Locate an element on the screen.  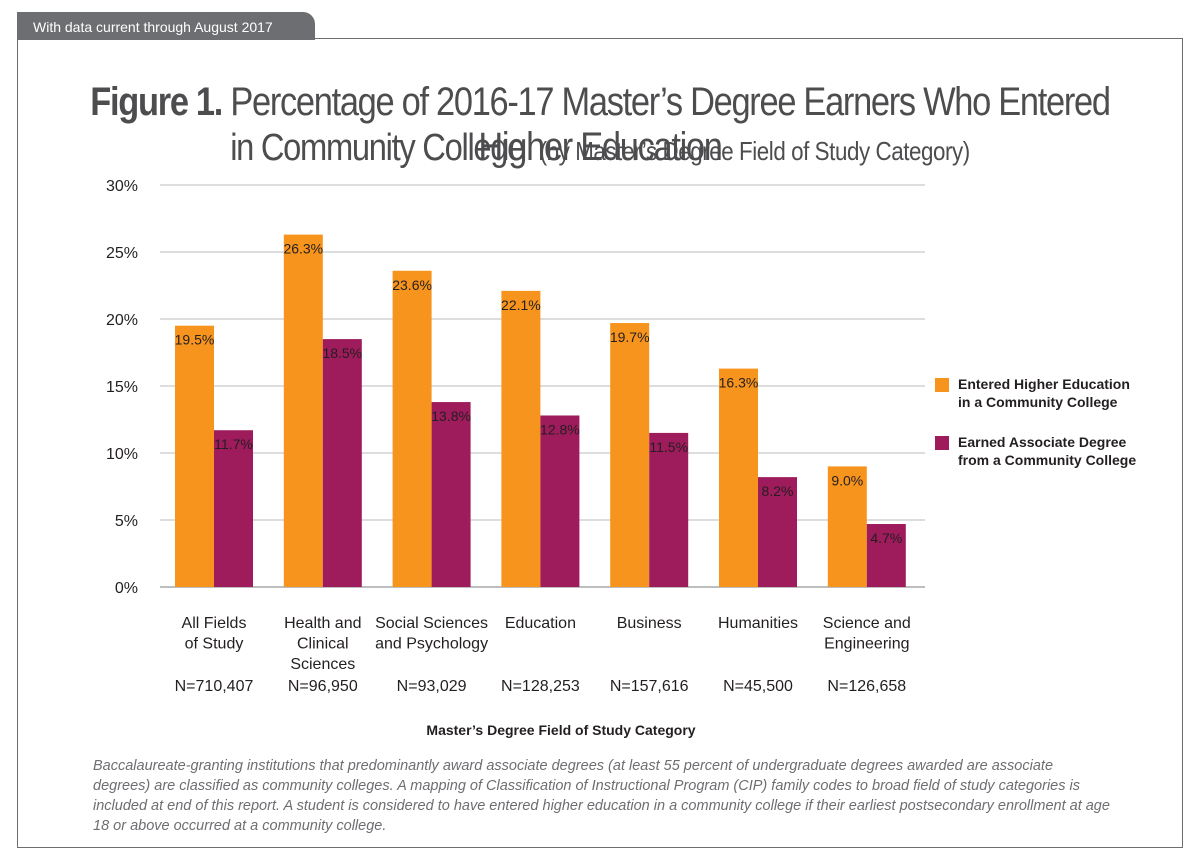
x-category-n: N=128,253 is located at coordinates (540, 686).